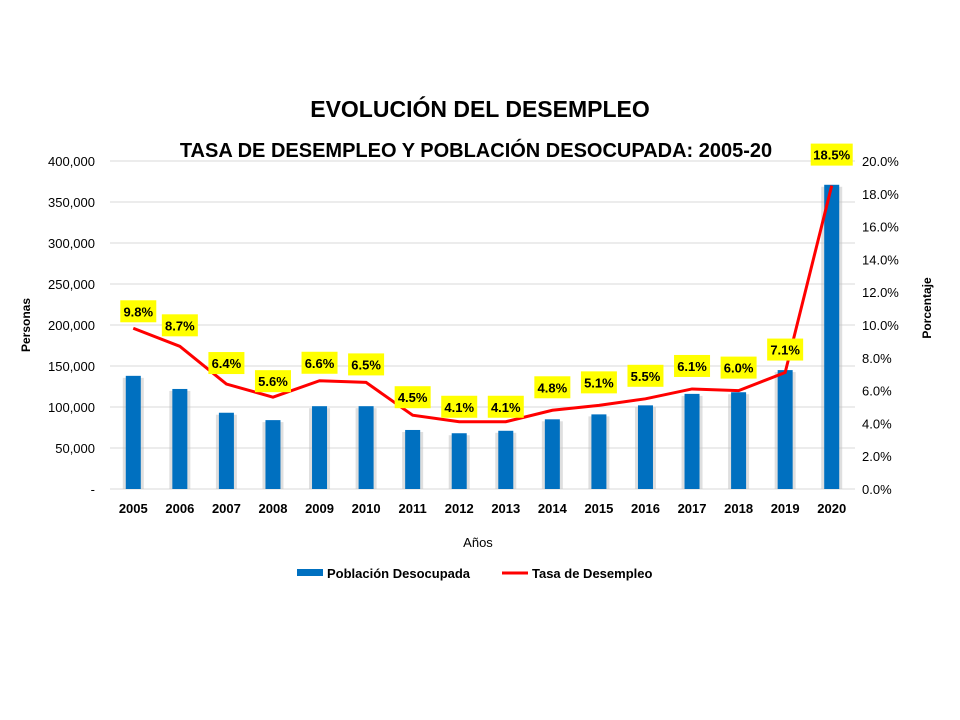 The width and height of the screenshot is (960, 720). What do you see at coordinates (273, 454) in the screenshot?
I see `bar-poblacion-2008` at bounding box center [273, 454].